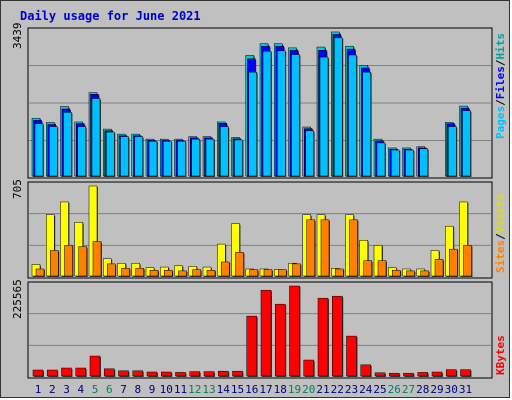 This screenshot has height=400, width=512. I want to click on top-max-label: 3439, so click(17, 36).